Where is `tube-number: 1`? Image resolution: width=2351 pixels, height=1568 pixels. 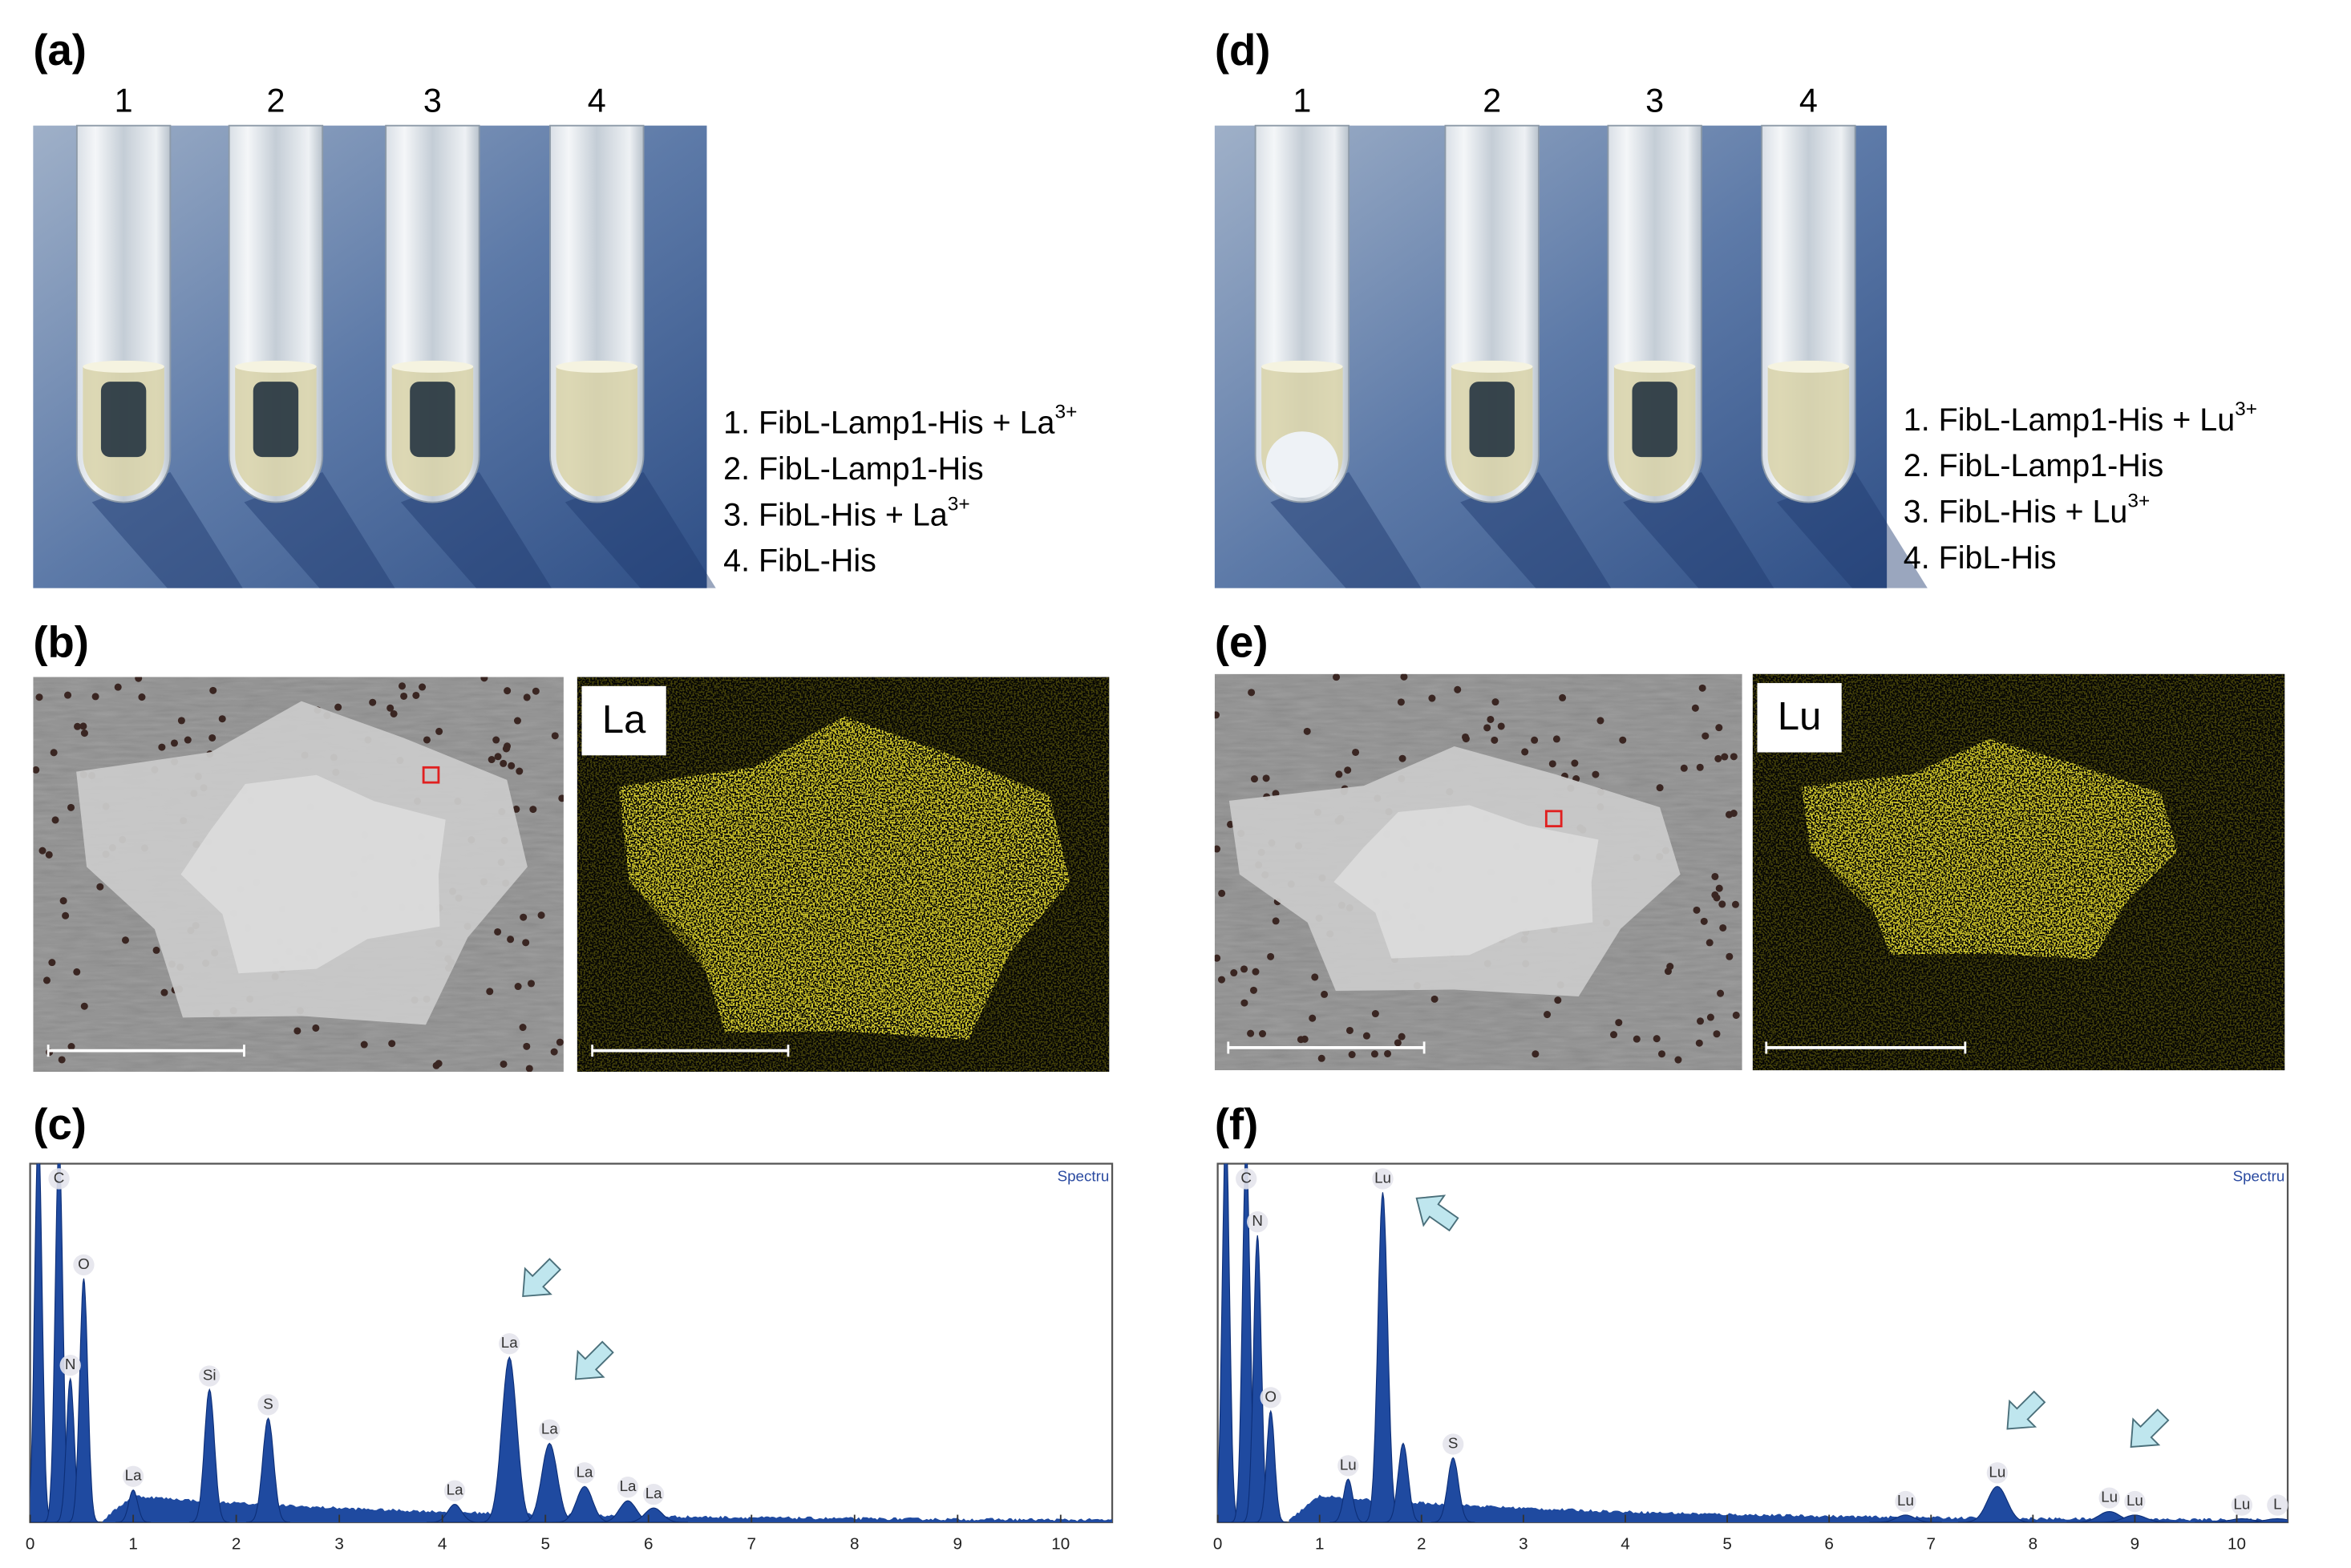
tube-number: 1 is located at coordinates (1302, 100).